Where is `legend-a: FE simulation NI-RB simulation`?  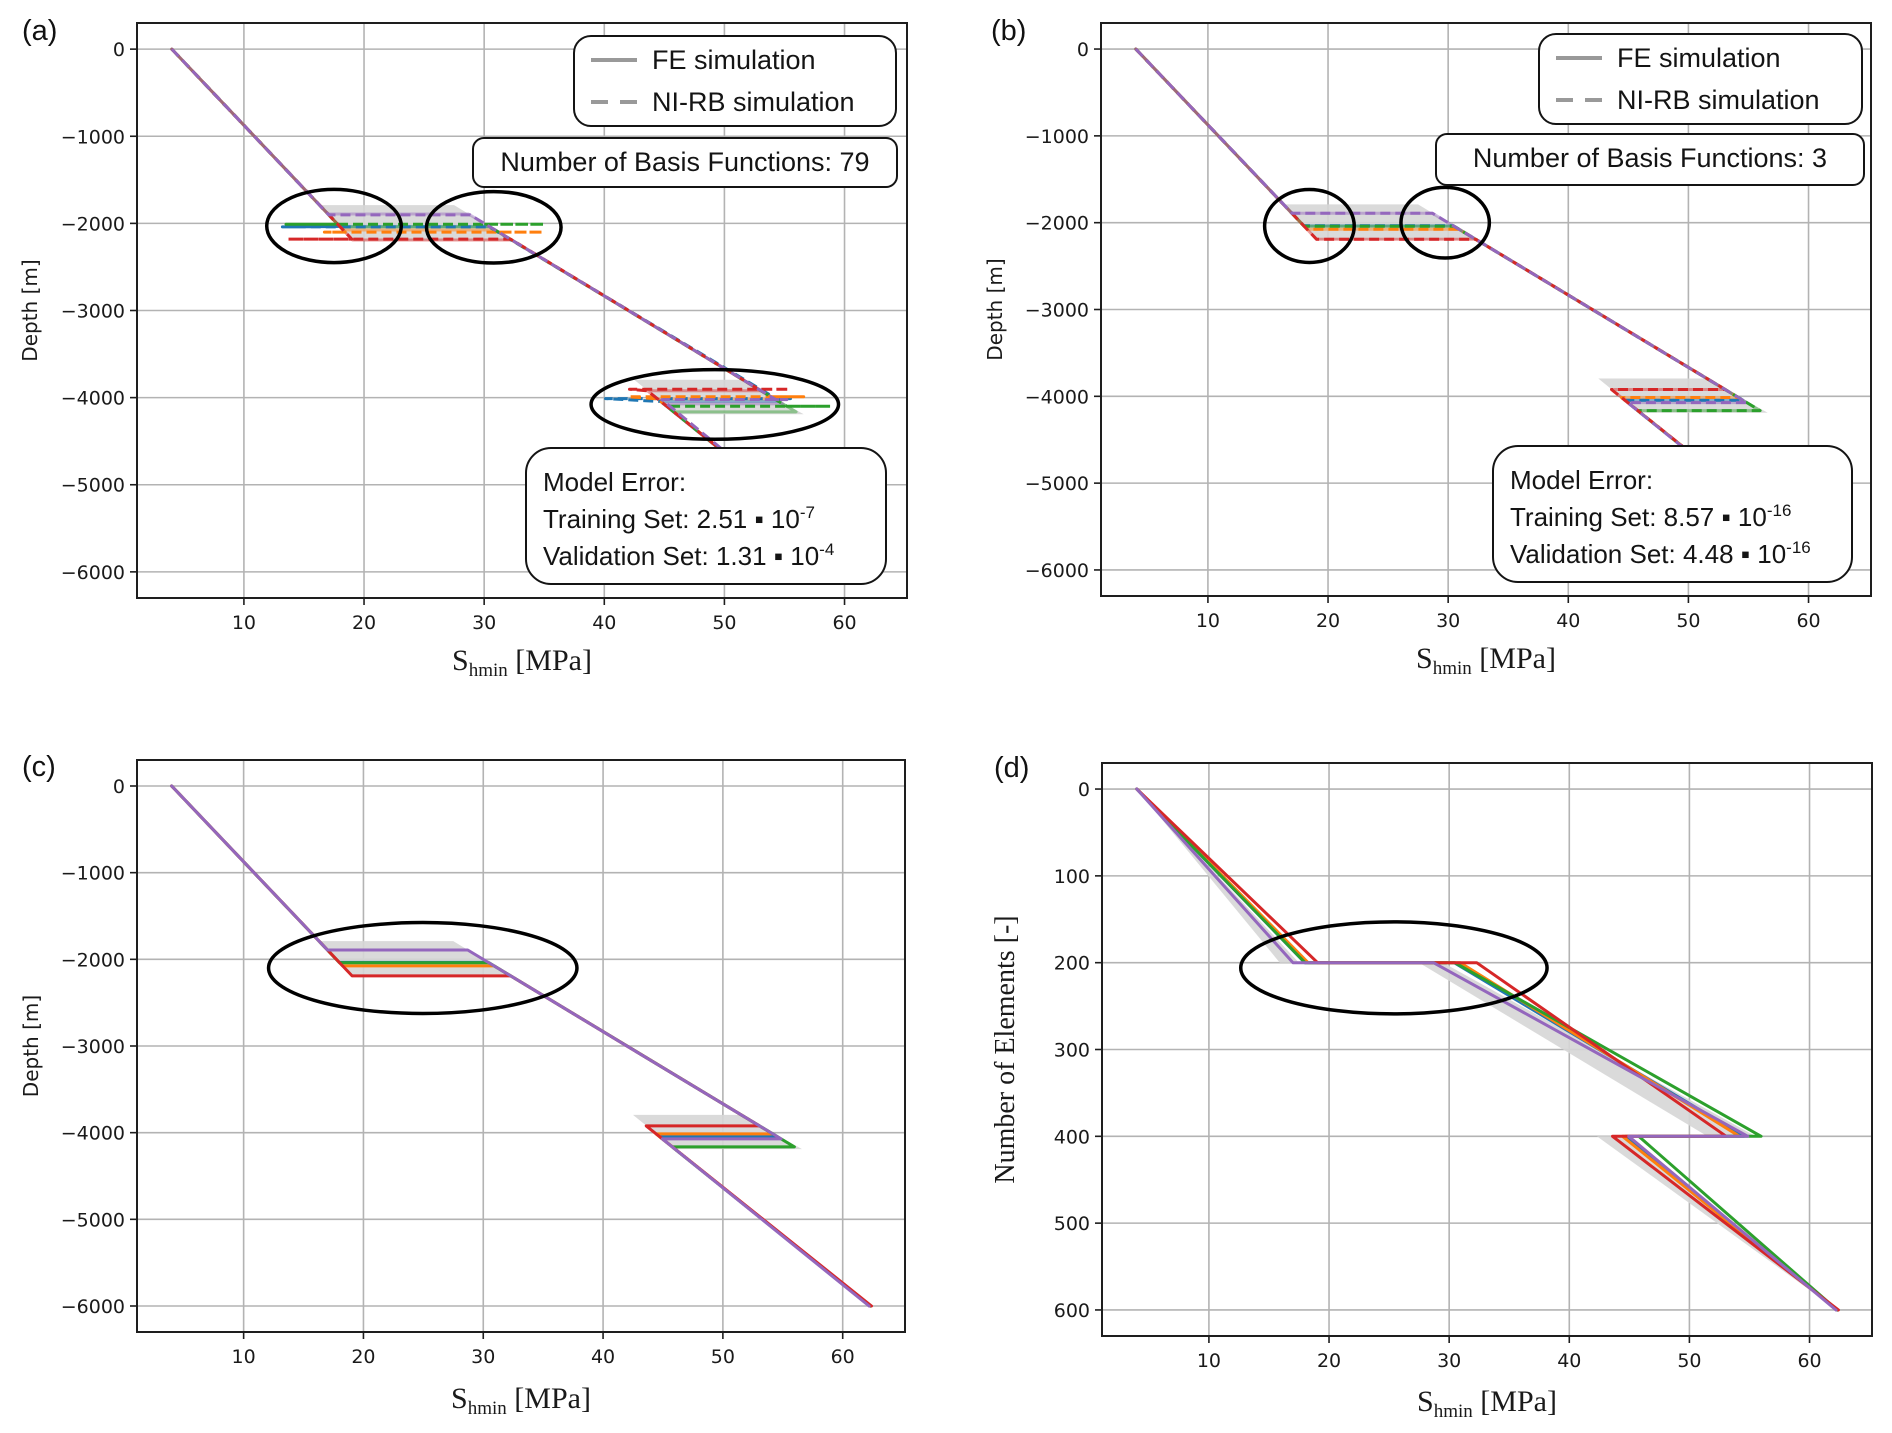 legend-a: FE simulation NI-RB simulation is located at coordinates (735, 81).